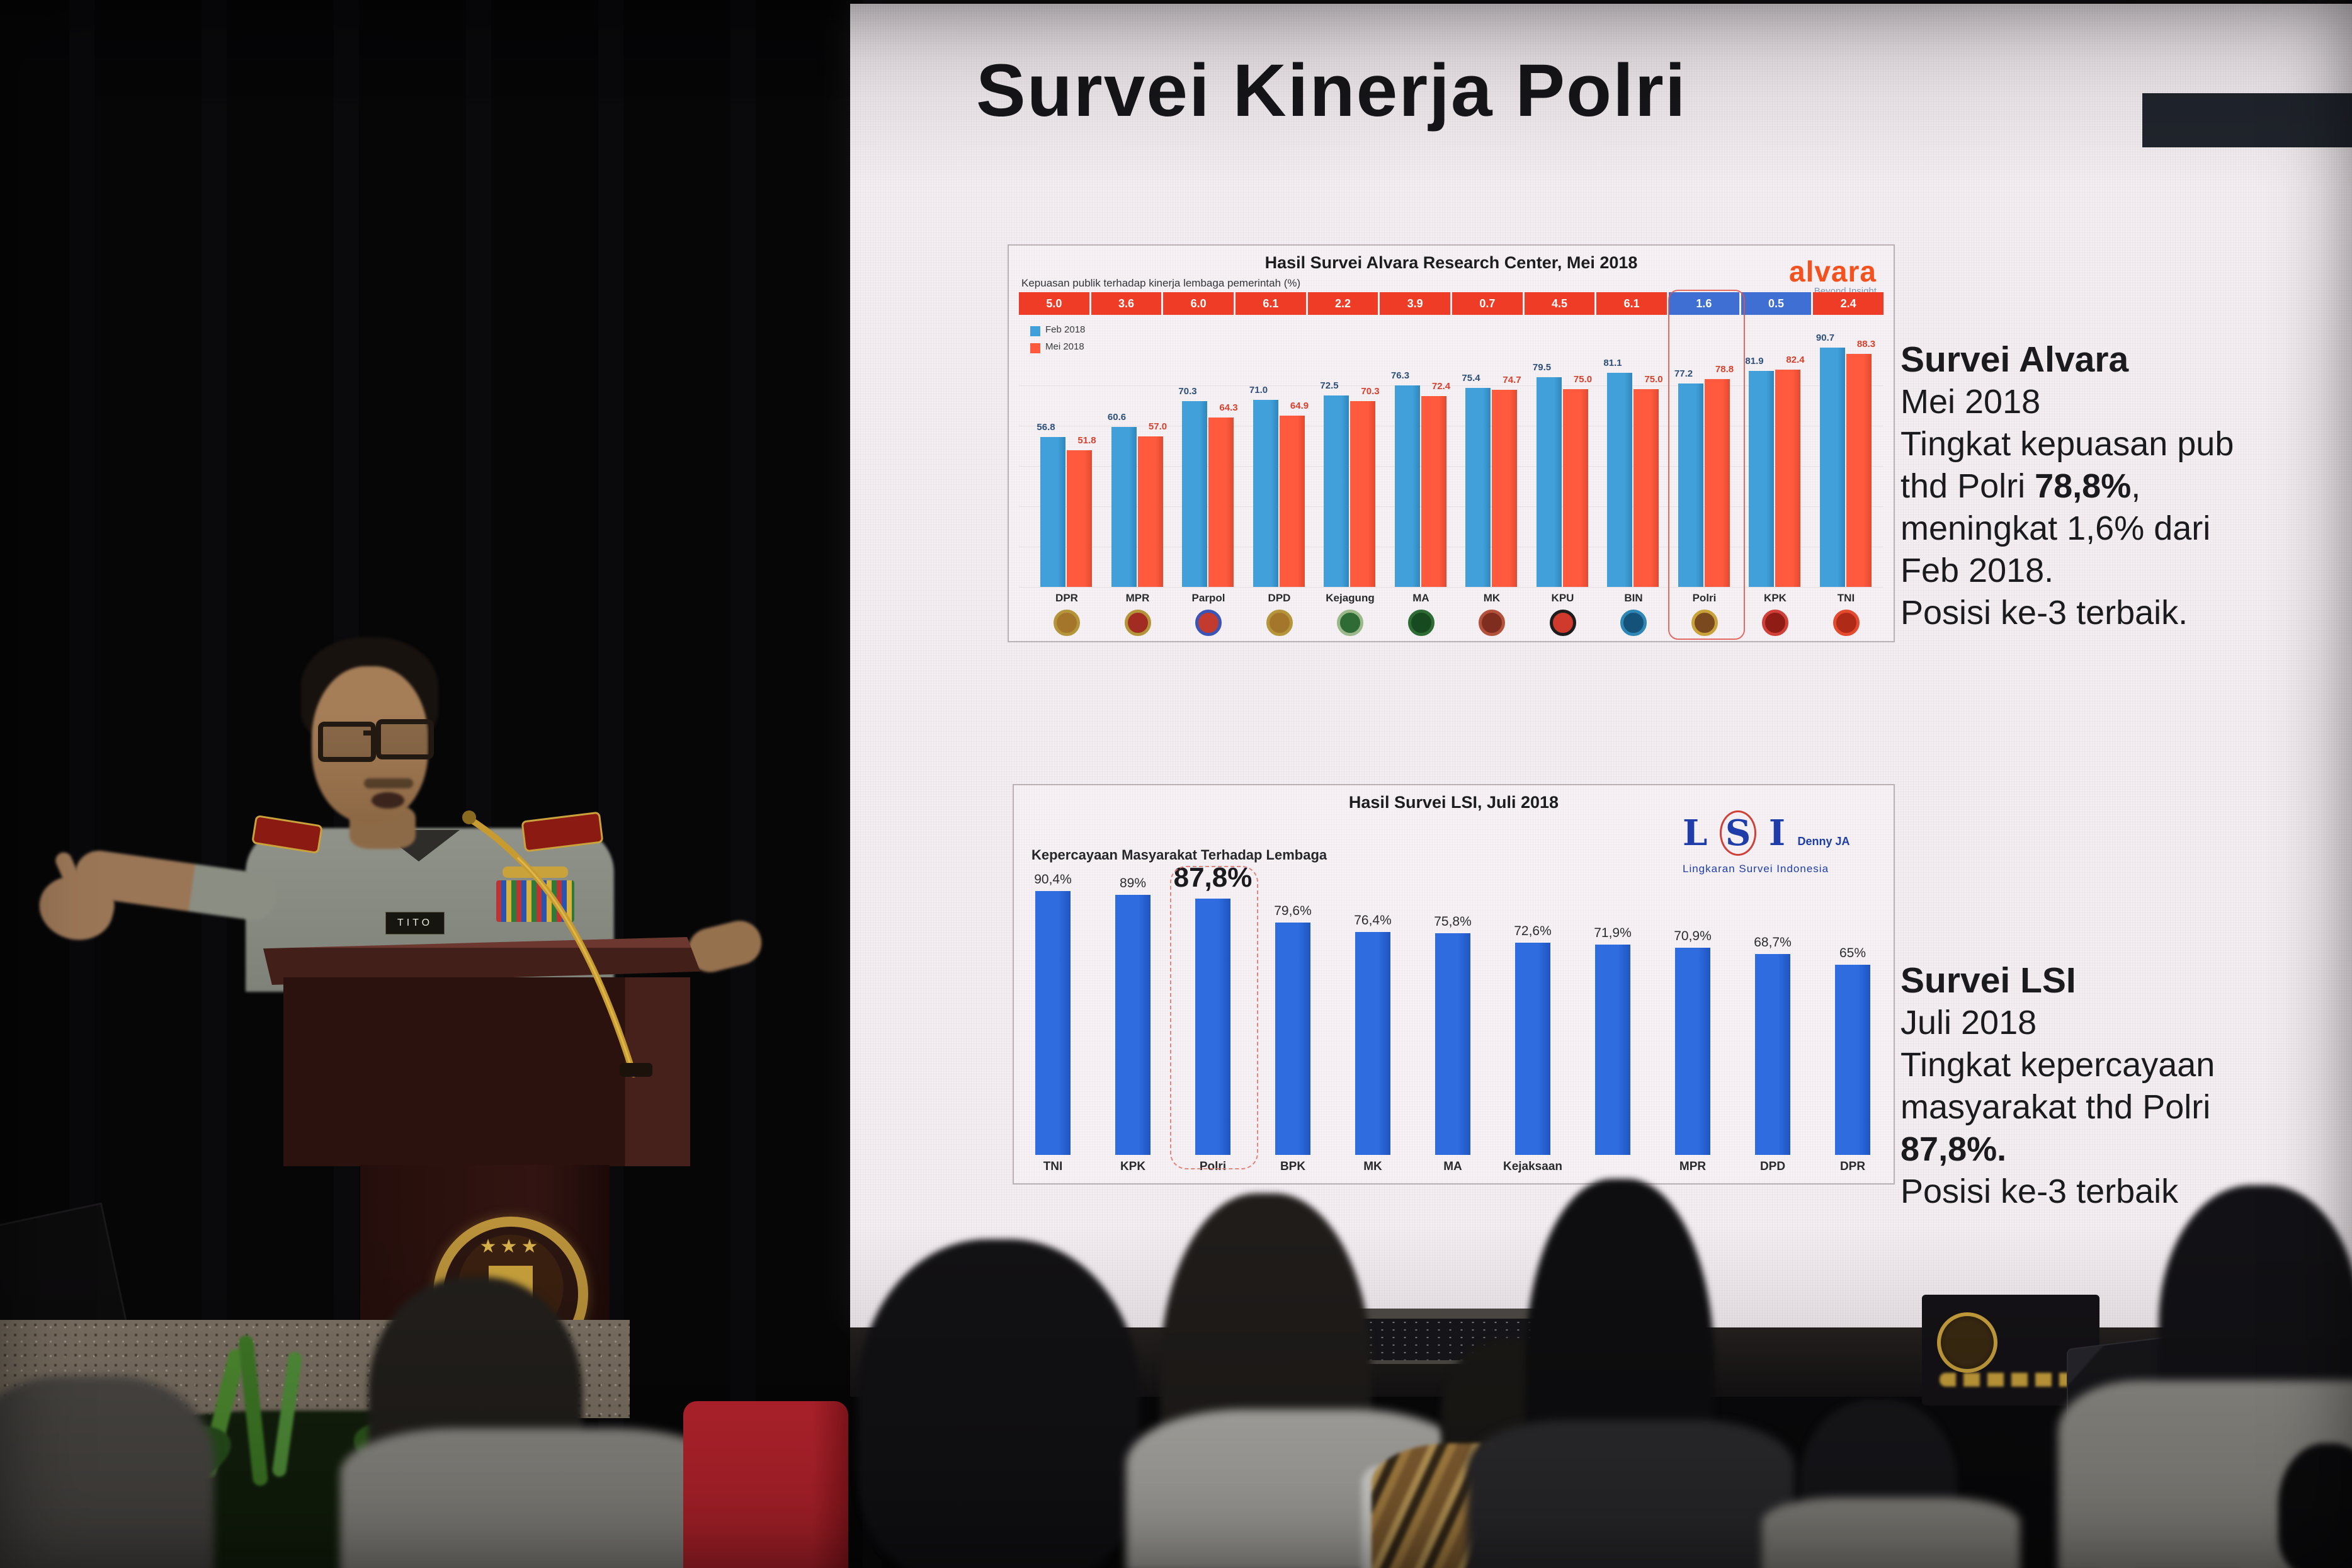 The image size is (2352, 1568). What do you see at coordinates (1046, 427) in the screenshot?
I see `bar-label-feb-DPR: 56.8` at bounding box center [1046, 427].